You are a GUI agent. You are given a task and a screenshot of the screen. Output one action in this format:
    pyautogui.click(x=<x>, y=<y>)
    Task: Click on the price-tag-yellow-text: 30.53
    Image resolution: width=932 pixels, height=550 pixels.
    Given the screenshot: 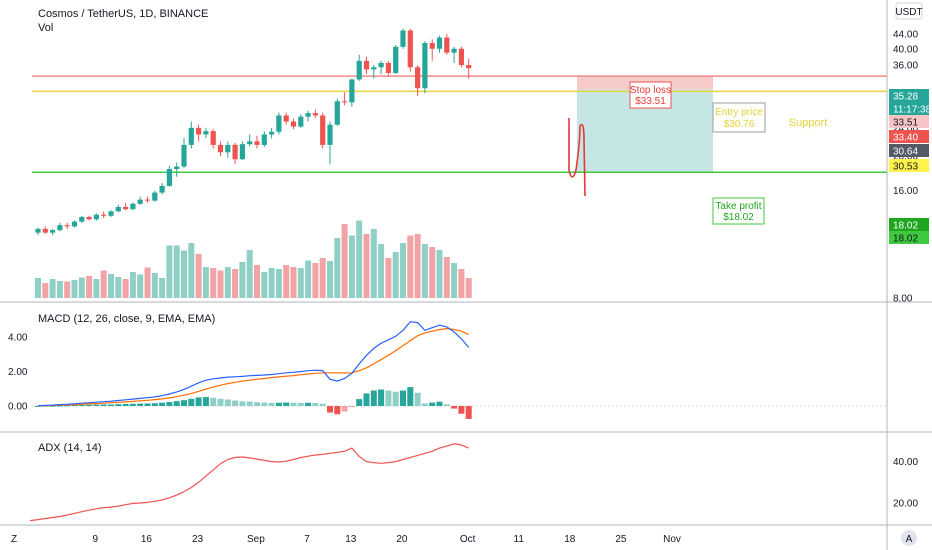 What is the action you would take?
    pyautogui.click(x=905, y=167)
    